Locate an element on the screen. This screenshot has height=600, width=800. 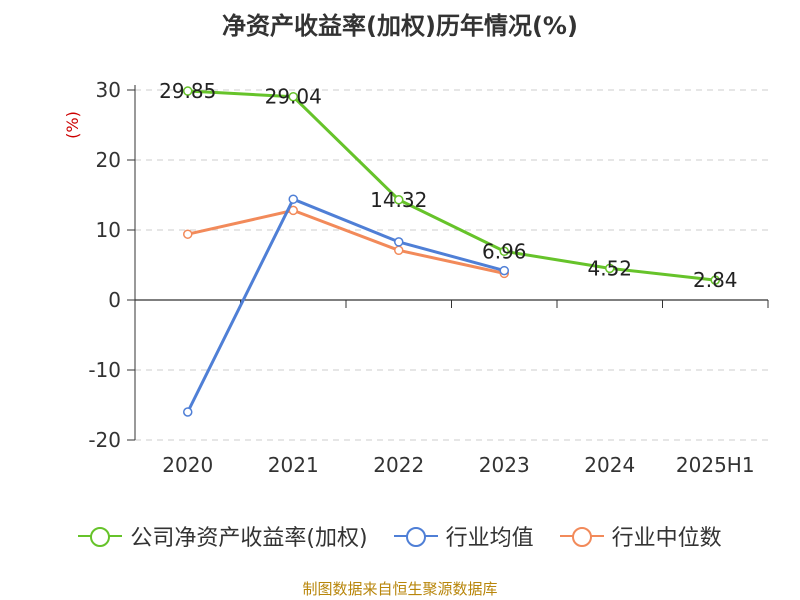
y-tick-label: 20 is located at coordinates (108, 160).